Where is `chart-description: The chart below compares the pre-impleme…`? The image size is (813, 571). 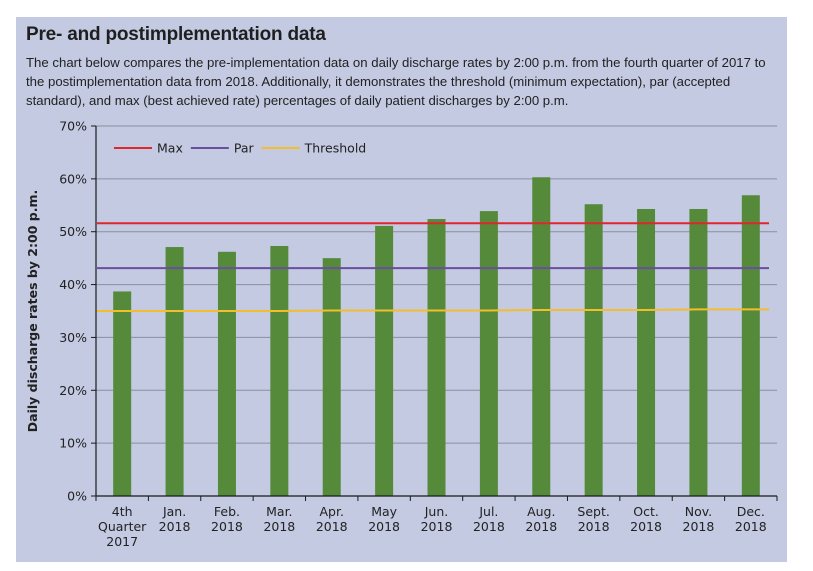
chart-description: The chart below compares the pre-impleme… is located at coordinates (396, 81).